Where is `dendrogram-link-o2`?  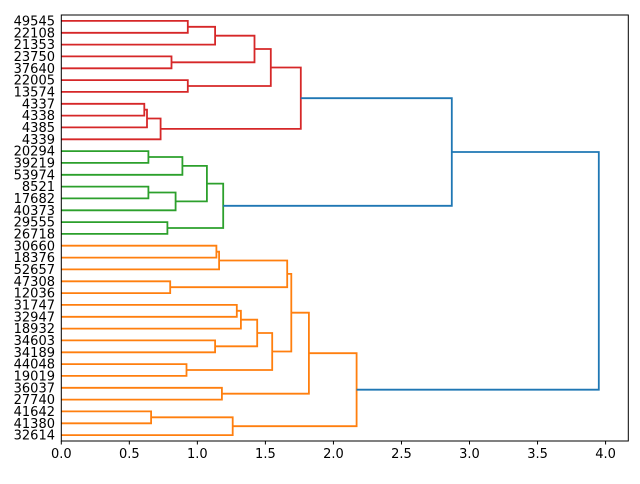 dendrogram-link-o2 is located at coordinates (140, 260).